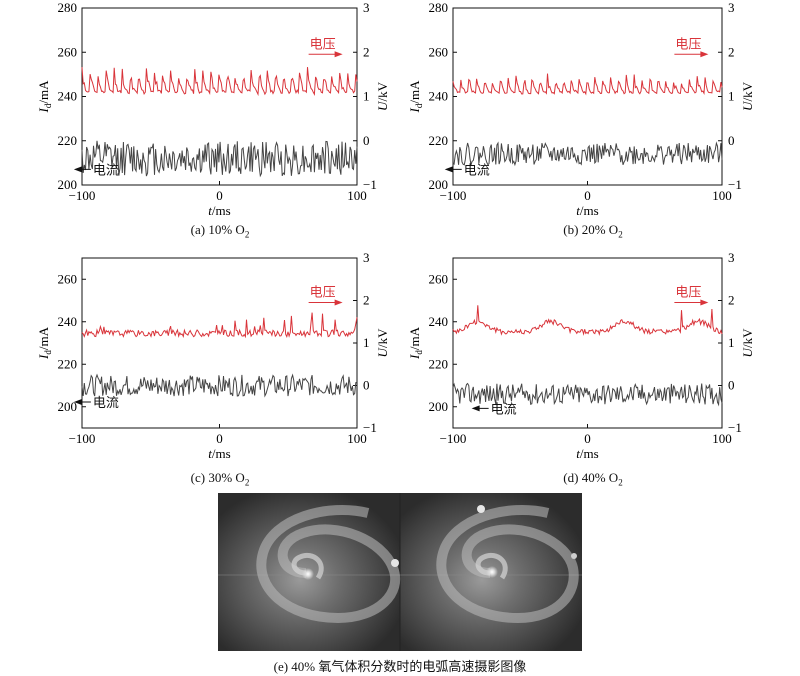 The image size is (800, 676). Describe the element at coordinates (481, 509) in the screenshot. I see `arc-spot-right` at that location.